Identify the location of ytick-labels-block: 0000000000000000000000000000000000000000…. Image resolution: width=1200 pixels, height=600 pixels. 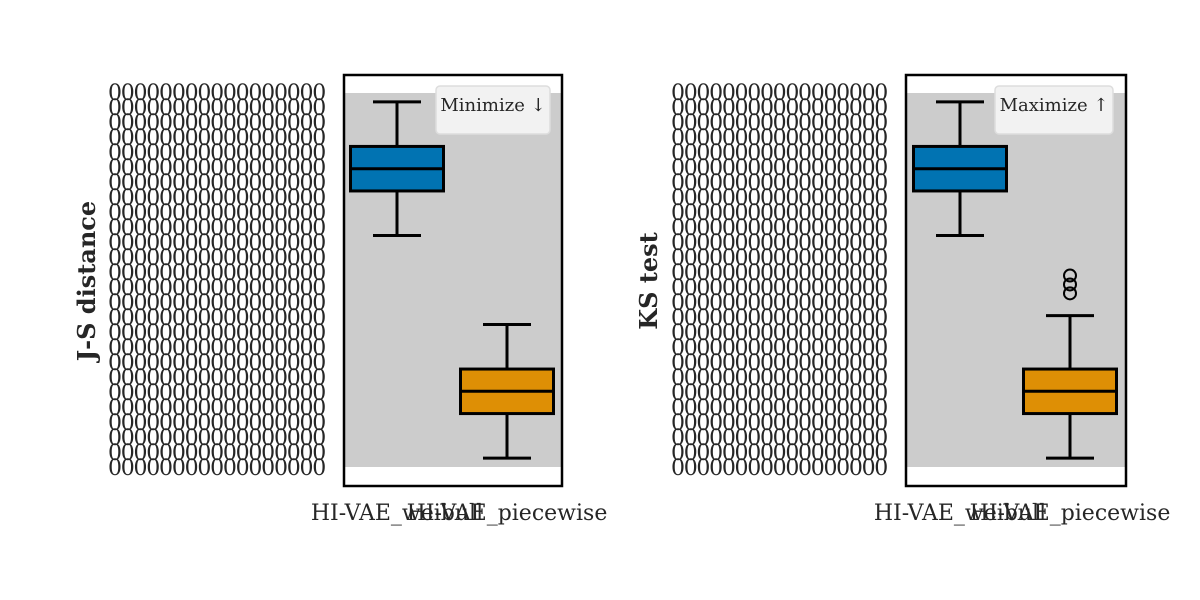
(217, 281).